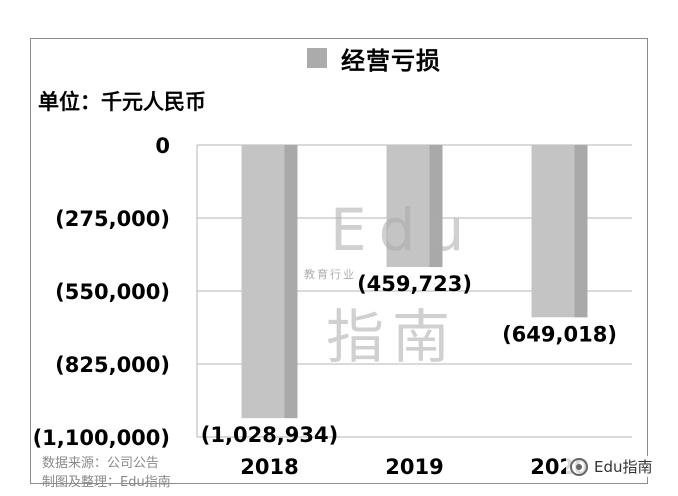 The height and width of the screenshot is (496, 678). I want to click on watermark-subtext: 教育行业, so click(330, 274).